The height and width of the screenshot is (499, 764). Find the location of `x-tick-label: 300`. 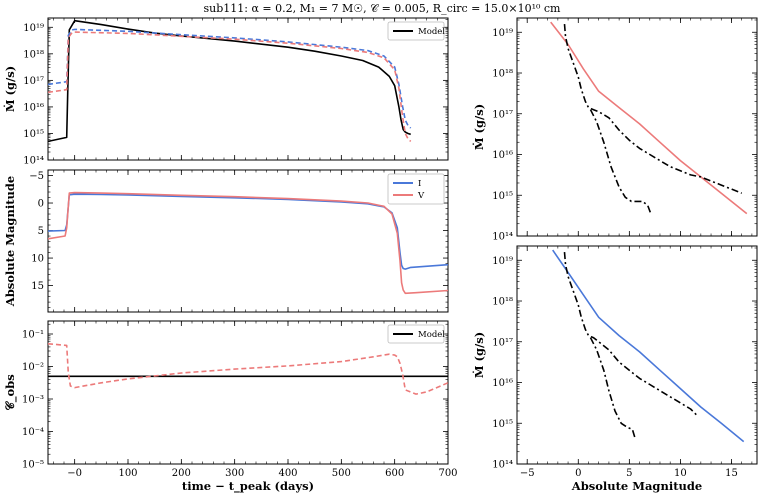

x-tick-label: 300 is located at coordinates (234, 473).